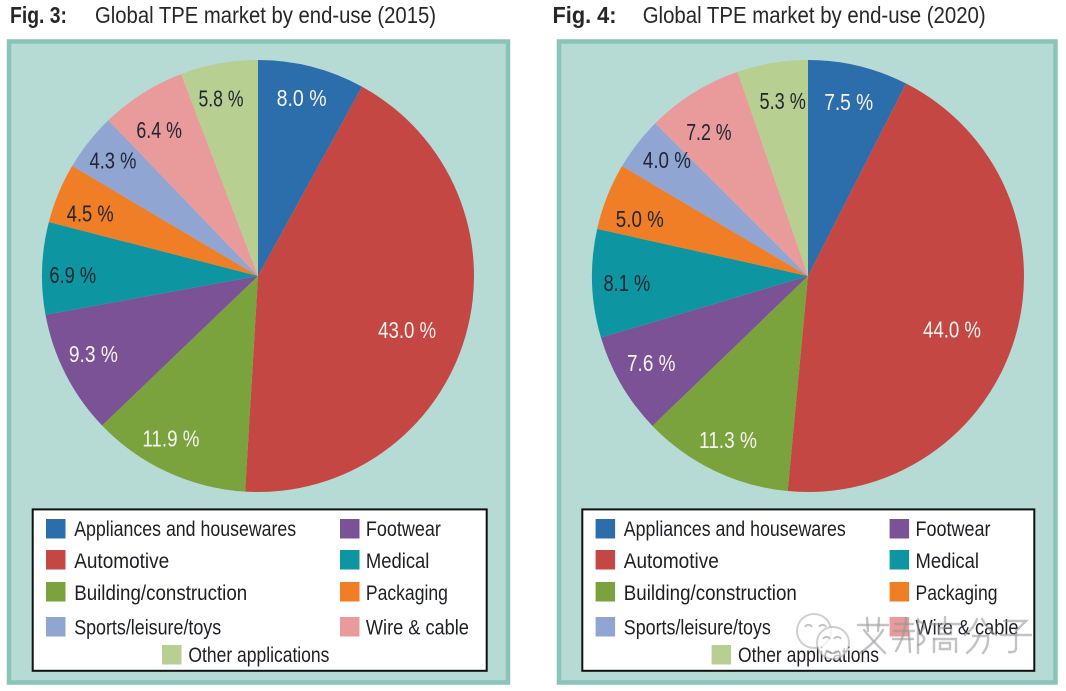 The height and width of the screenshot is (691, 1066). Describe the element at coordinates (728, 440) in the screenshot. I see `svg-text: 11.3 %` at that location.